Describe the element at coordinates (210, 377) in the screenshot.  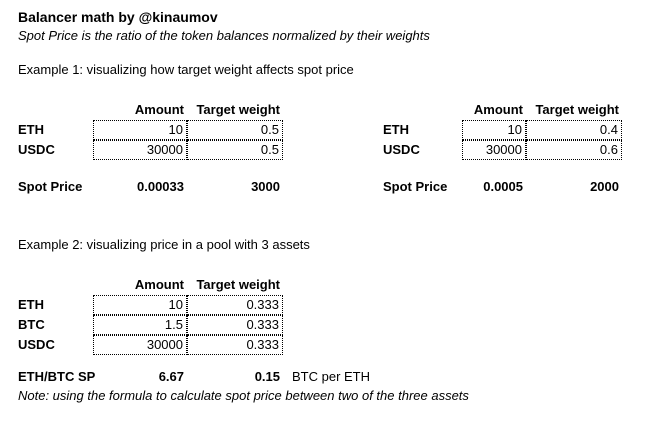
I see `example2-result-row: ETH/BTC SP 6.67 0.15 BTC per ETH` at that location.